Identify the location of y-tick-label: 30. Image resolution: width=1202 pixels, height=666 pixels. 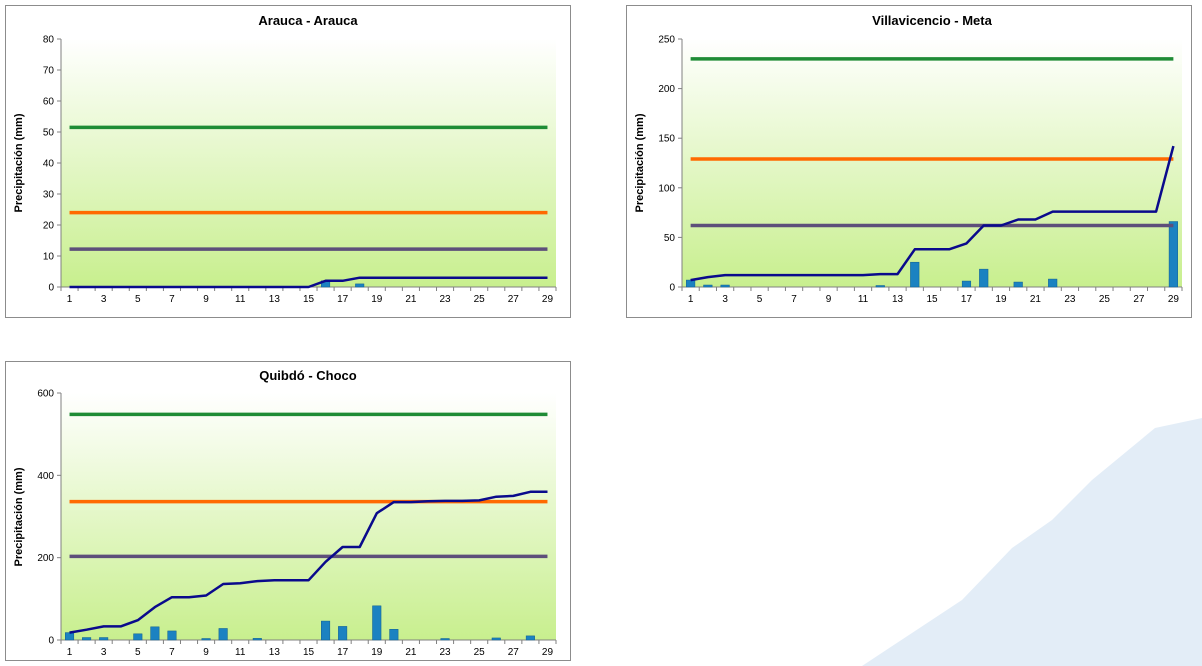
(49, 195).